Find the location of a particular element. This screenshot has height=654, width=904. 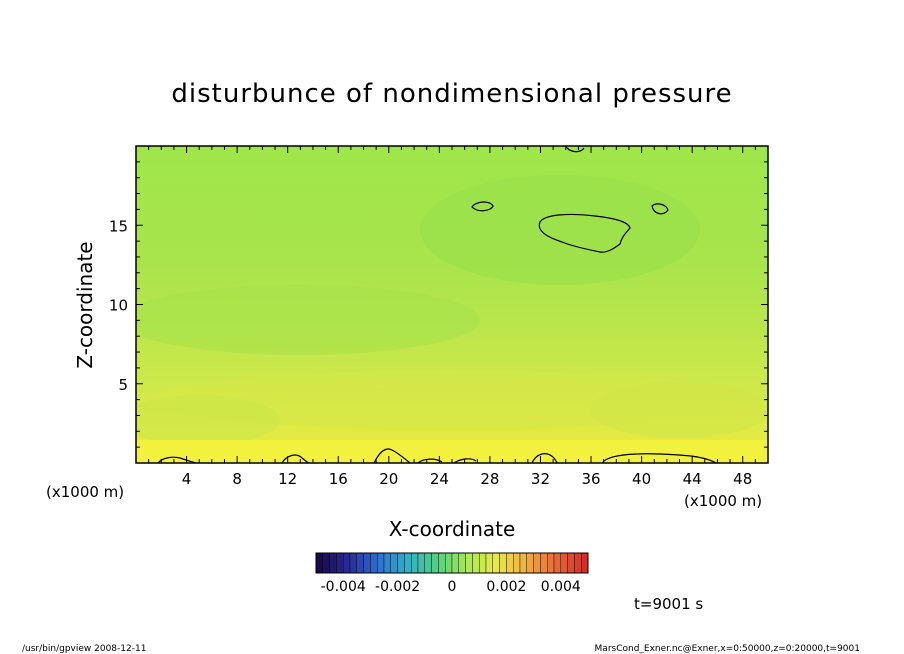

y-tick-label: 5 is located at coordinates (123, 385).